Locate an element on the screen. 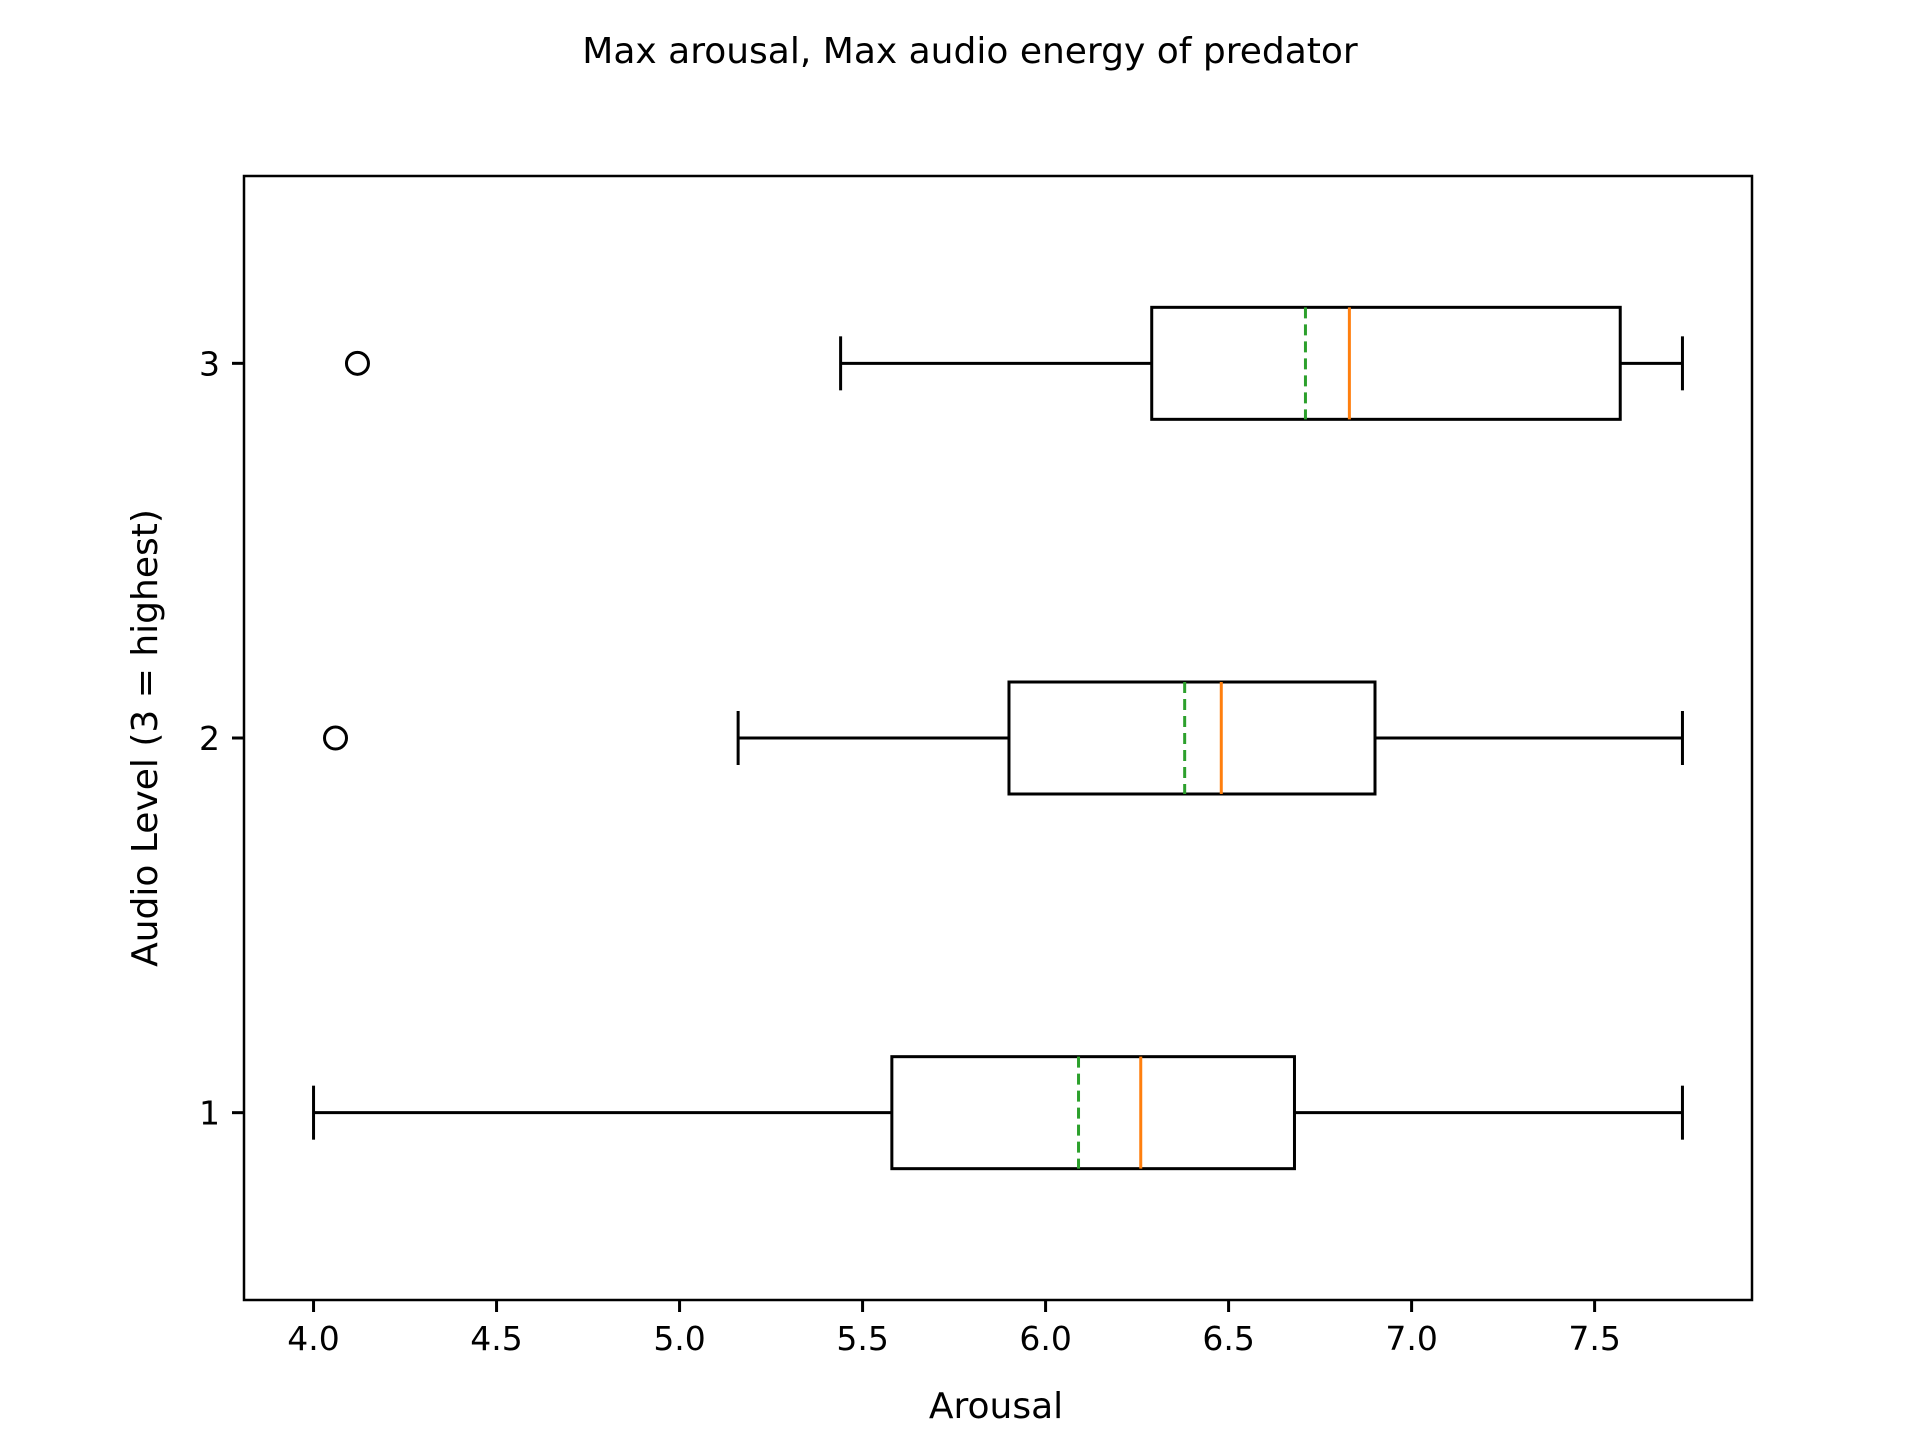  x-tick-label: 4.0 is located at coordinates (313, 1338).